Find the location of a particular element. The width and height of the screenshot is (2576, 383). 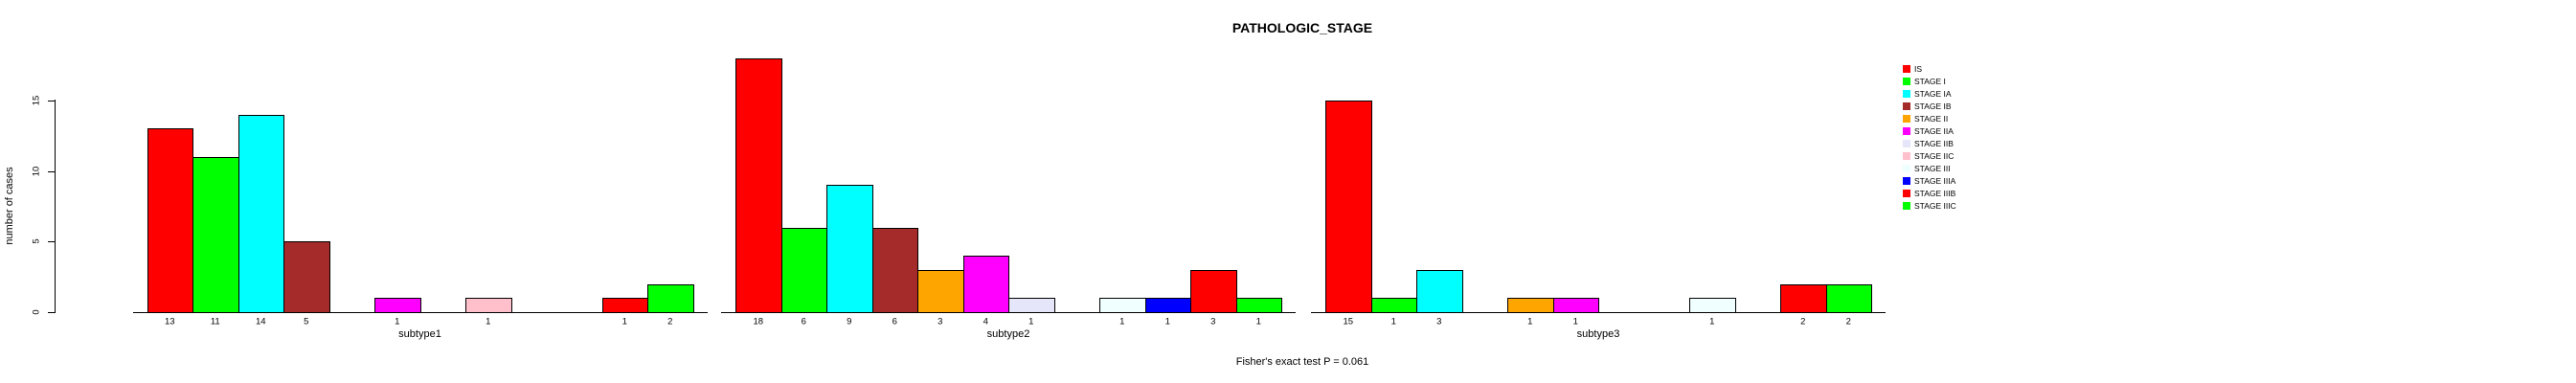

group-label-subtype1: subtype1 is located at coordinates (419, 334).